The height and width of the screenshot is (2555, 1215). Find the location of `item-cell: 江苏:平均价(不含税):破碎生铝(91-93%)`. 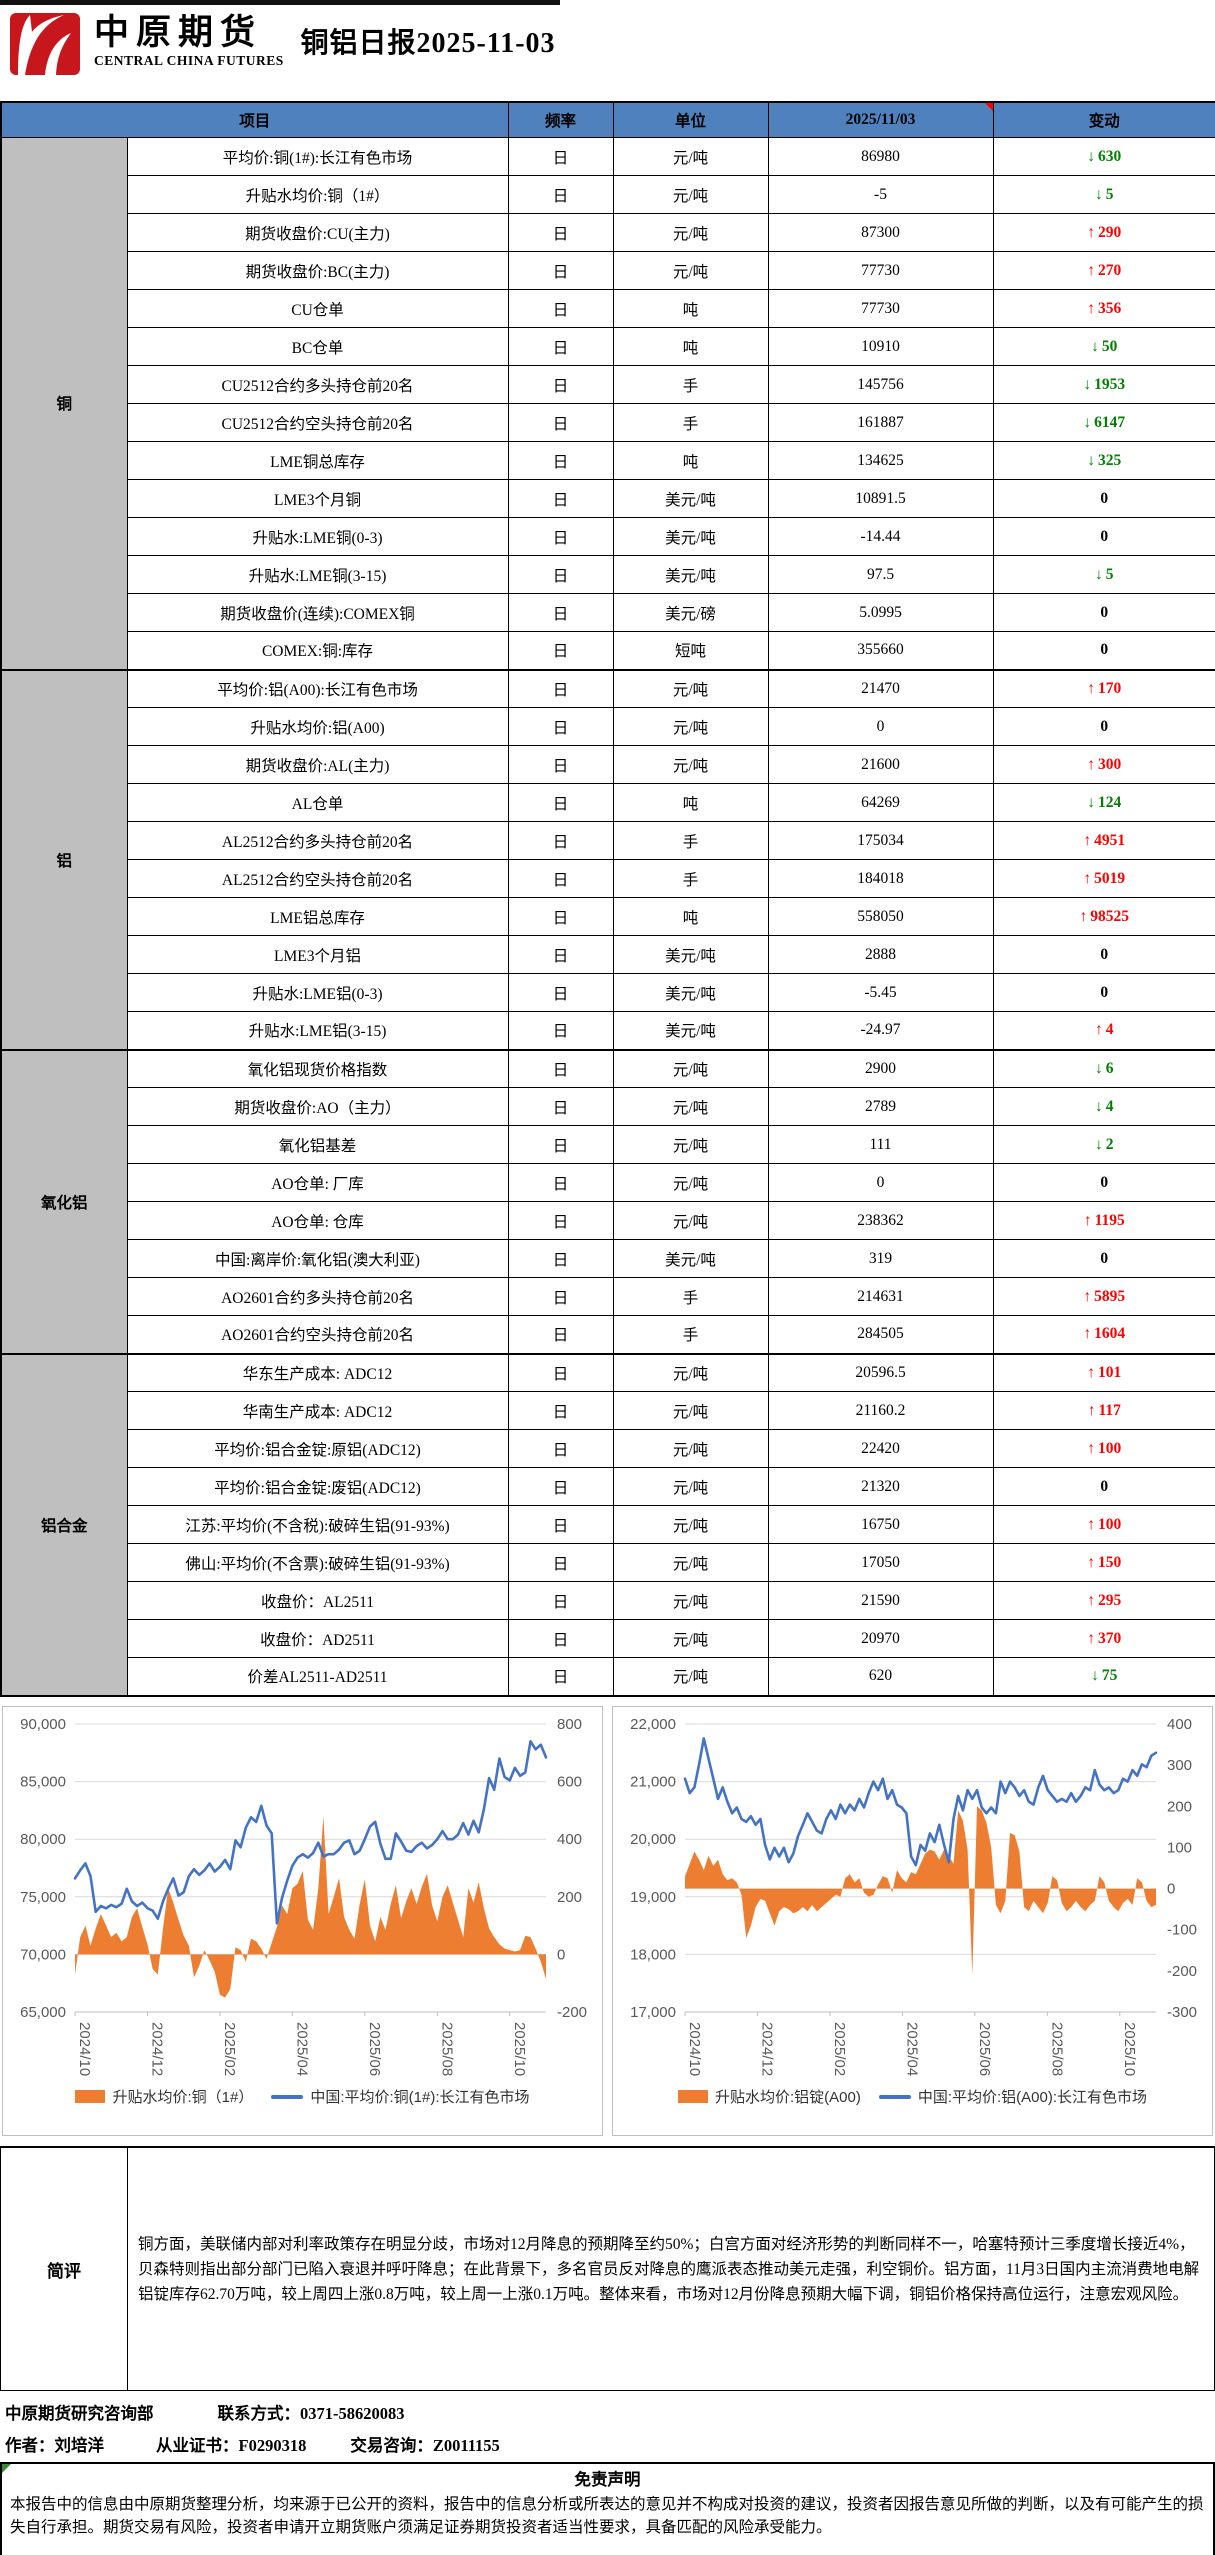

item-cell: 江苏:平均价(不含税):破碎生铝(91-93%) is located at coordinates (317, 1524).